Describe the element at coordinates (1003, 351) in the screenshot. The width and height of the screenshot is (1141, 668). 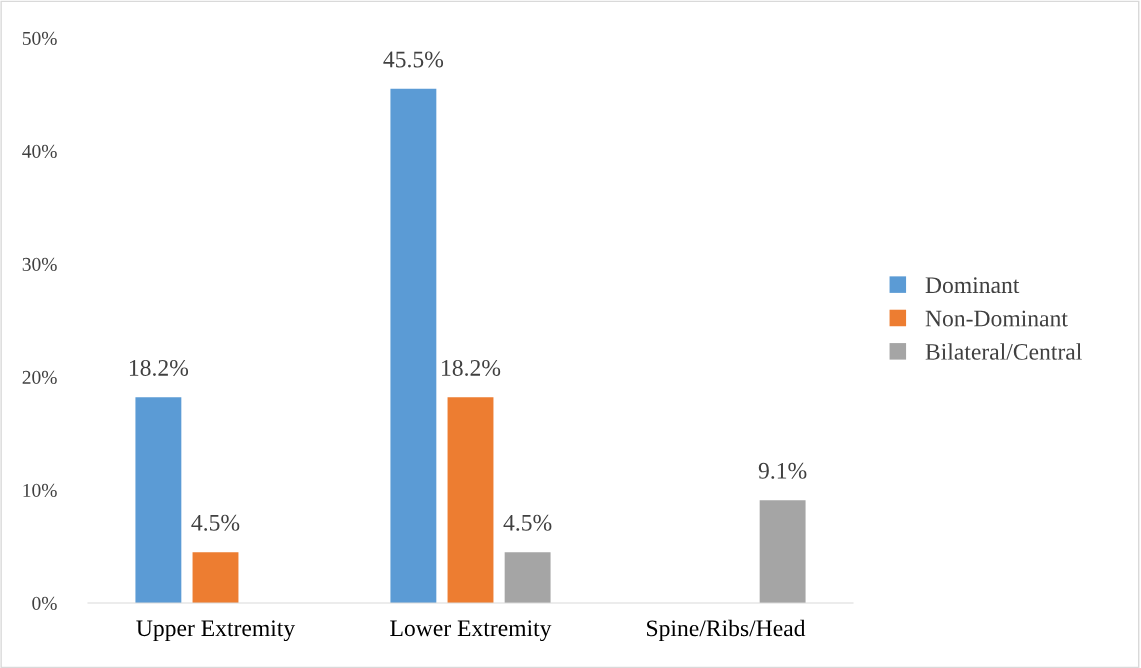
I see `legend-label: Bilateral/Central` at that location.